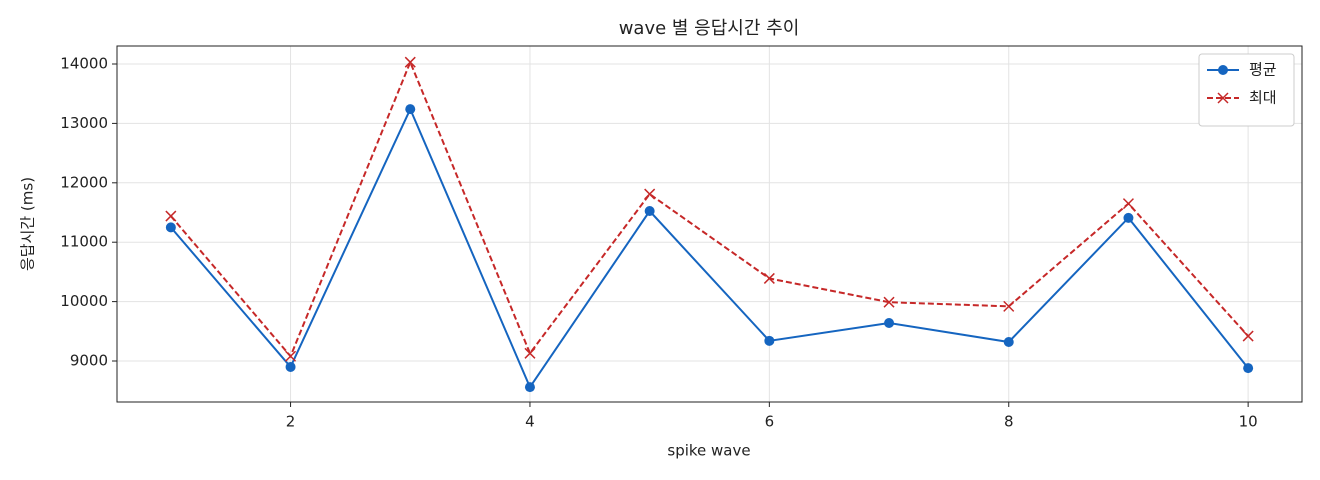  Describe the element at coordinates (84, 301) in the screenshot. I see `y-tick-label: 10000` at that location.